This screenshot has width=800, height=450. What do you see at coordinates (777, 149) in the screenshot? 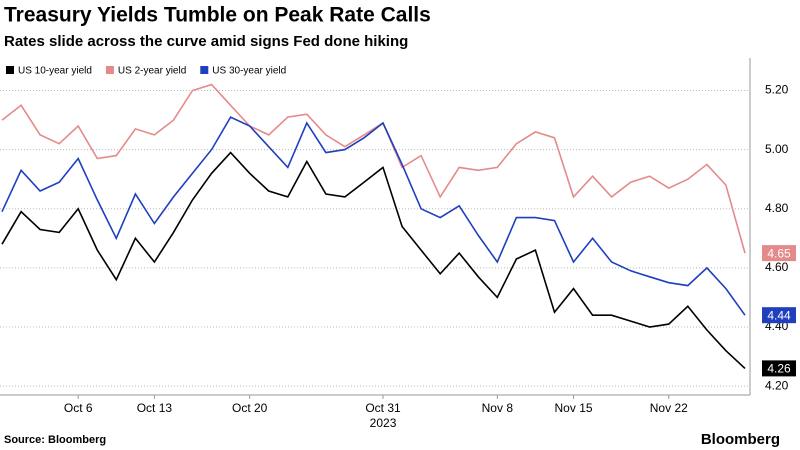
I see `y-tick-label: 5.00` at bounding box center [777, 149].